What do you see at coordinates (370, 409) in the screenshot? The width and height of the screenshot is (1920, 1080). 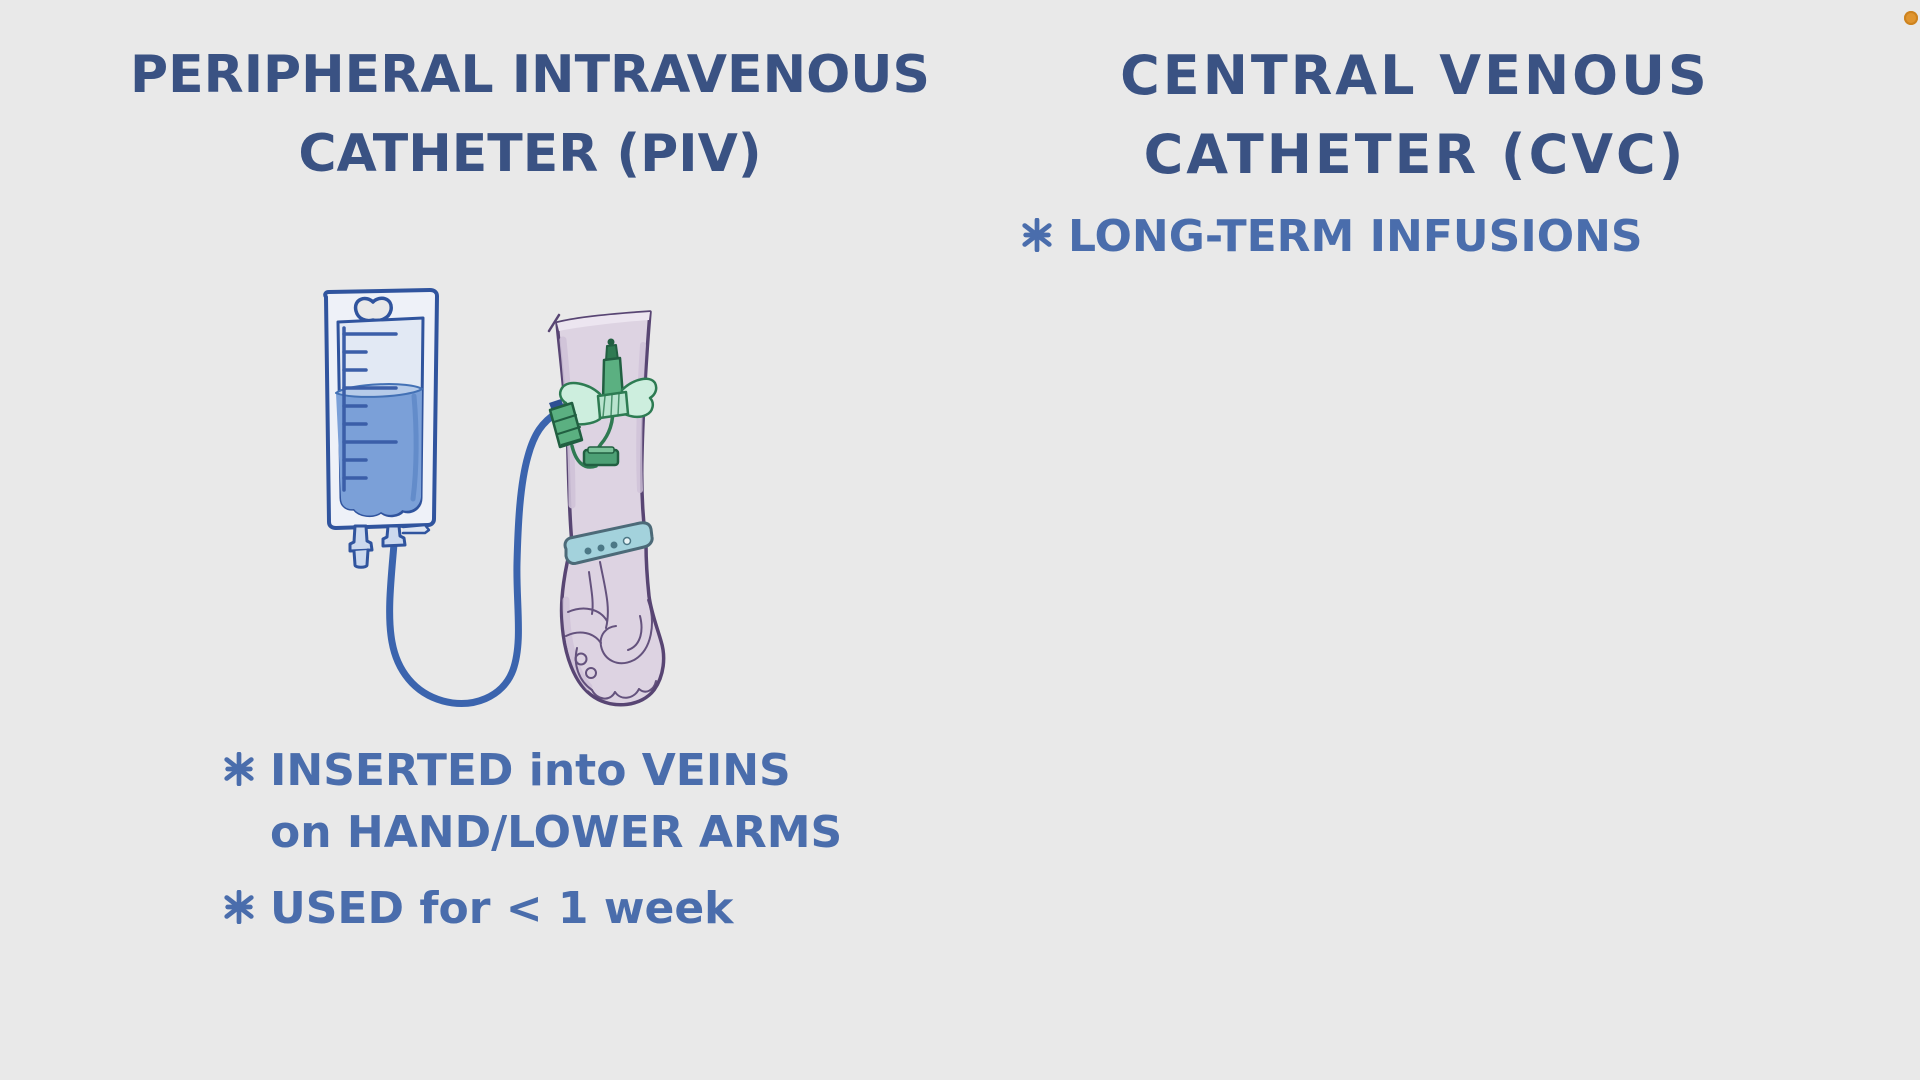 I see `iv-bag-scale` at bounding box center [370, 409].